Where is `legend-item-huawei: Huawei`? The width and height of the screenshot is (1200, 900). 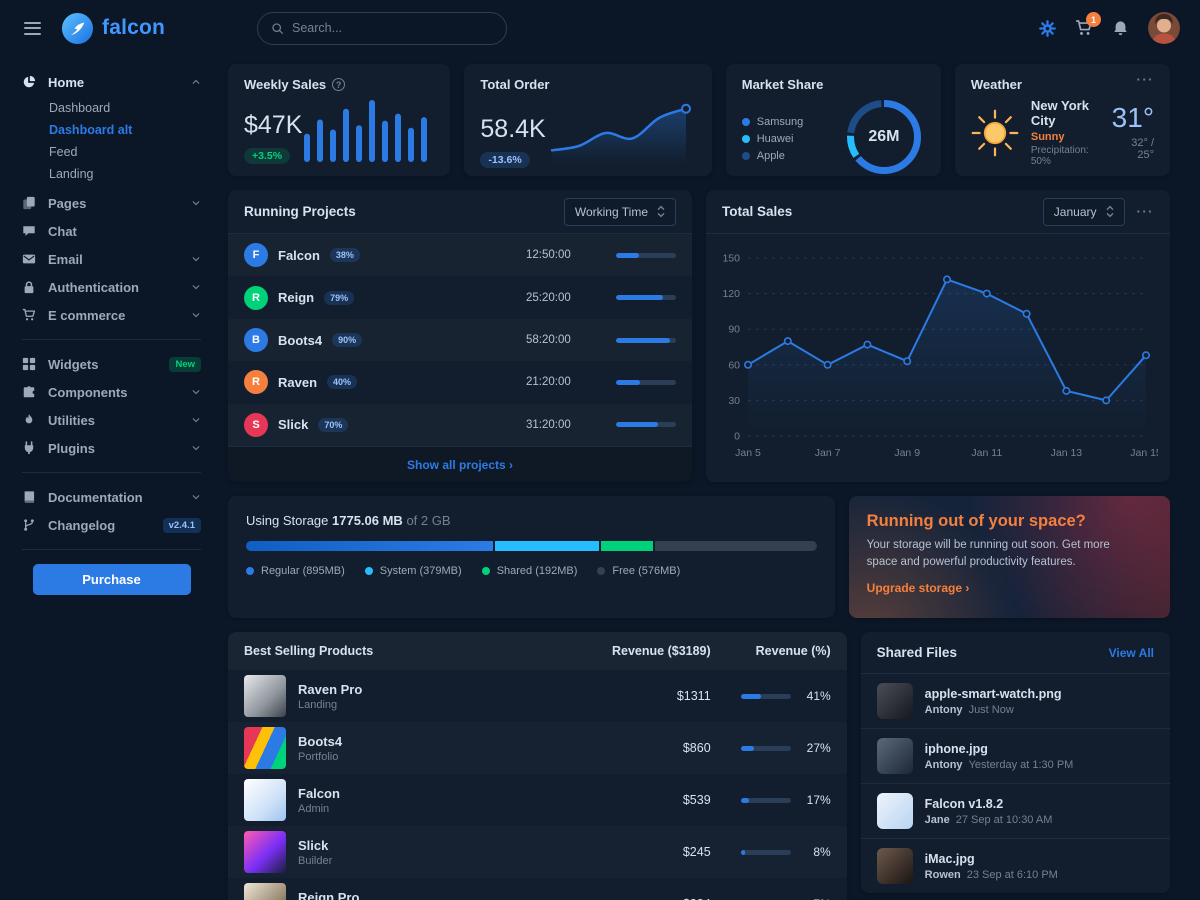 legend-item-huawei: Huawei is located at coordinates (772, 139).